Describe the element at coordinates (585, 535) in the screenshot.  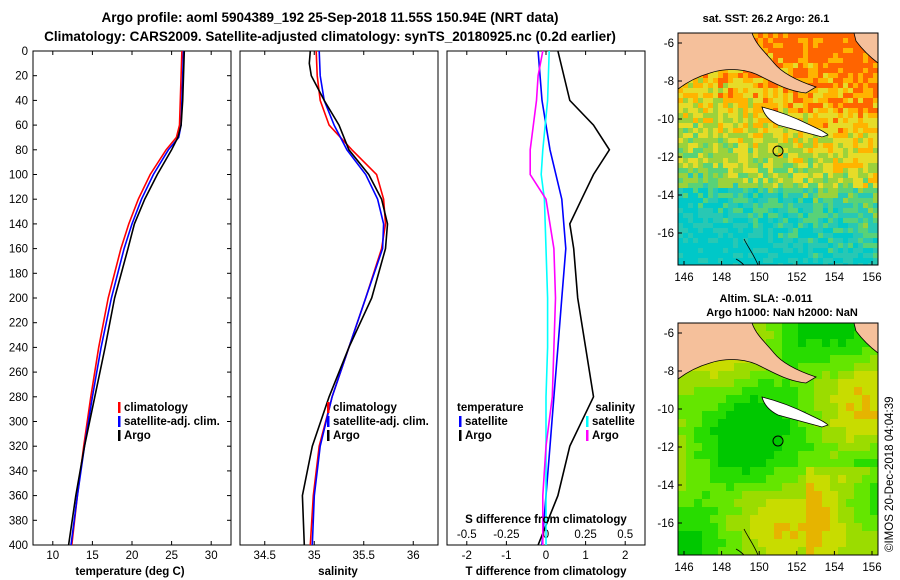
I see `s-difference-tick-label: 0.25` at that location.